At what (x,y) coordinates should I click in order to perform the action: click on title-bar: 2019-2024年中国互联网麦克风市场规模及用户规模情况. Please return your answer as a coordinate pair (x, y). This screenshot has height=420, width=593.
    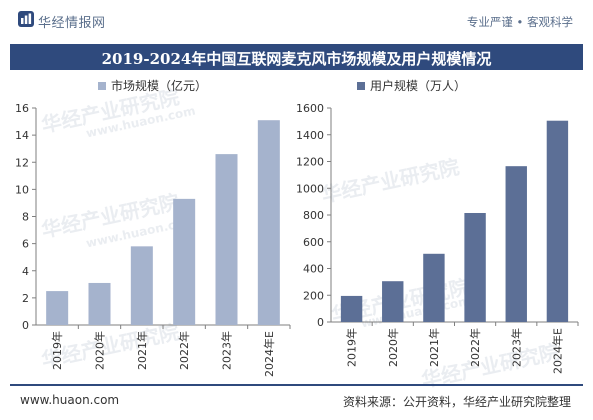
    Looking at the image, I should click on (296, 57).